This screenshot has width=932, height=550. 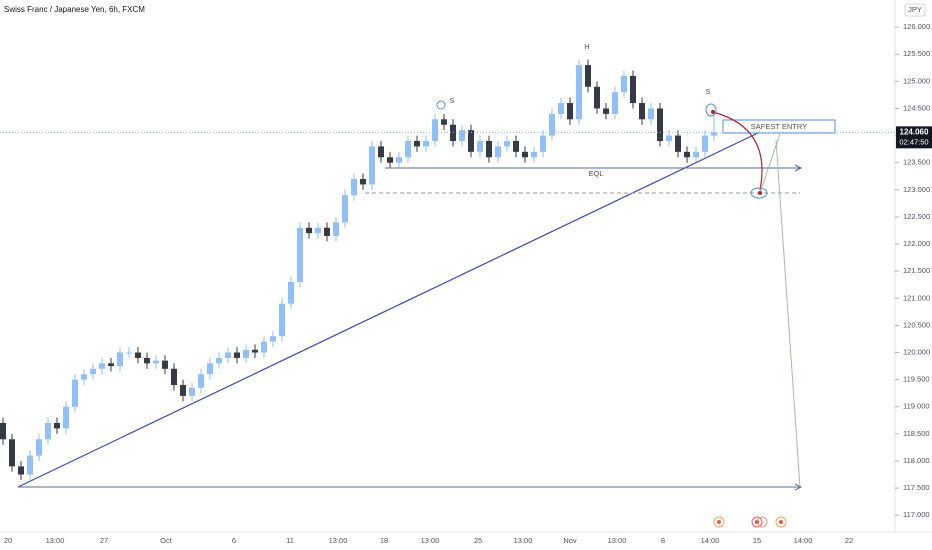 What do you see at coordinates (913, 141) in the screenshot?
I see `countdown: 02:47:50` at bounding box center [913, 141].